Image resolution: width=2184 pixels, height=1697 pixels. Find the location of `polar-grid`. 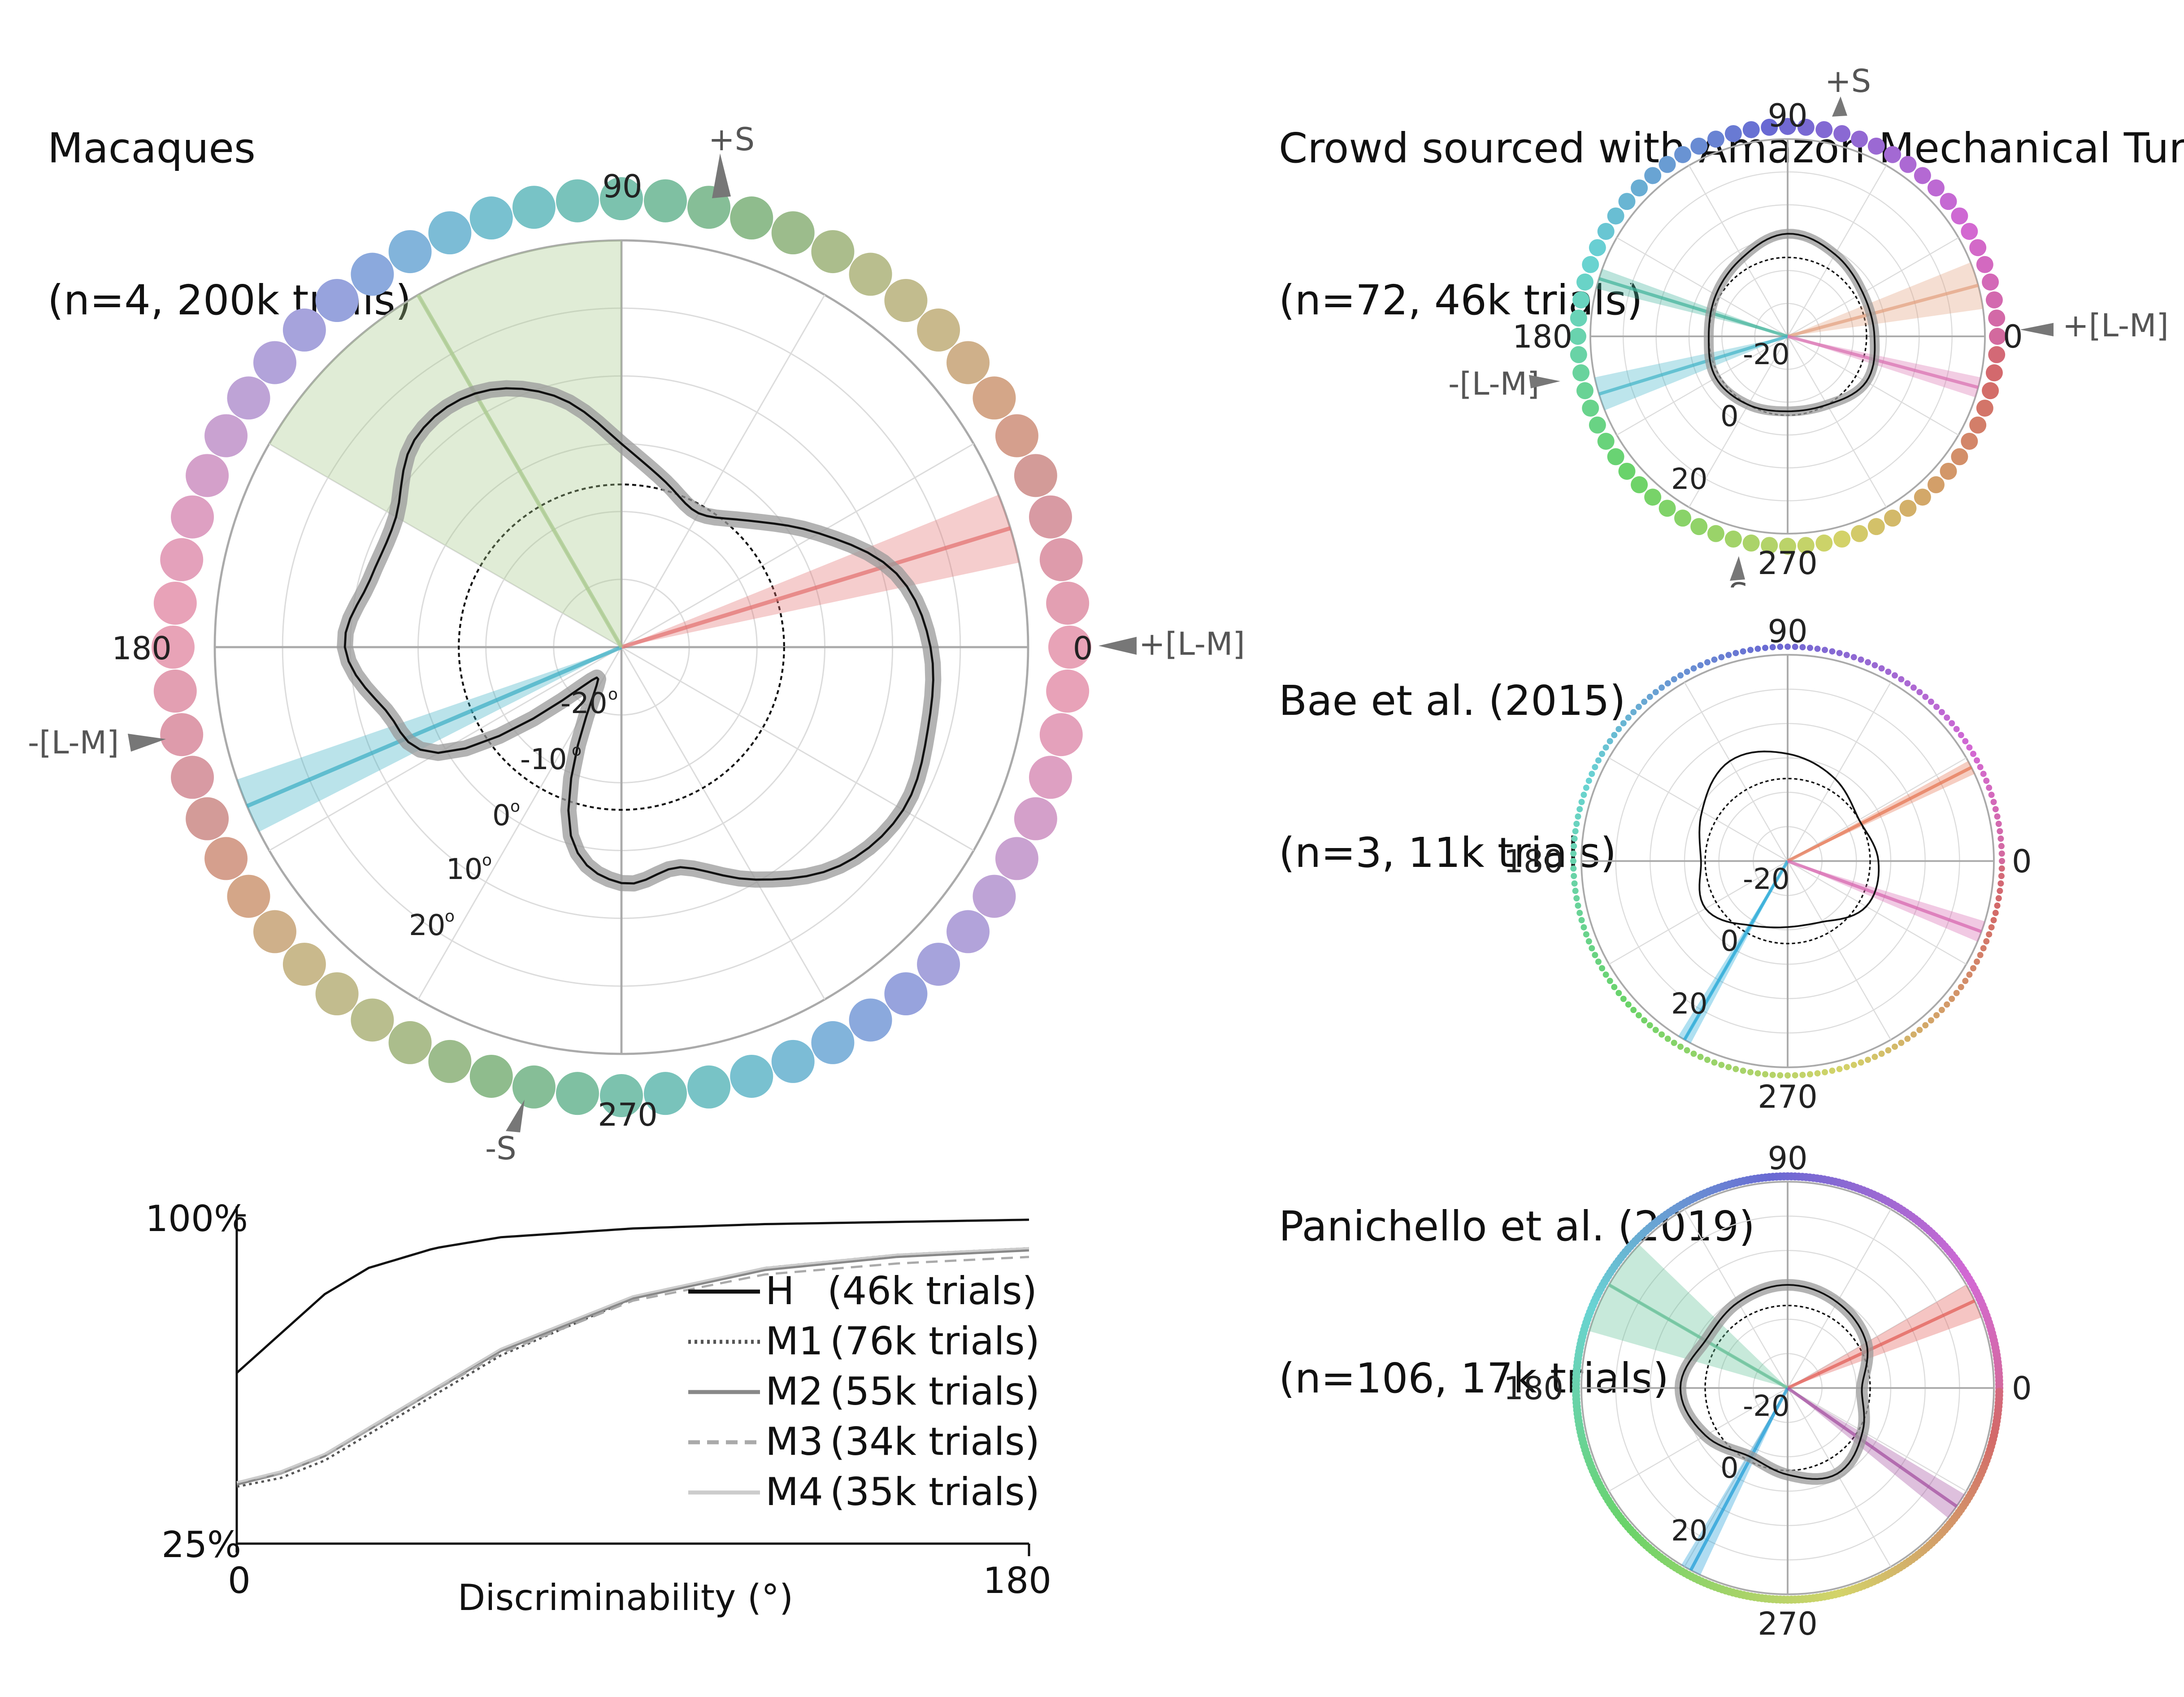

polar-grid is located at coordinates (1787, 336).